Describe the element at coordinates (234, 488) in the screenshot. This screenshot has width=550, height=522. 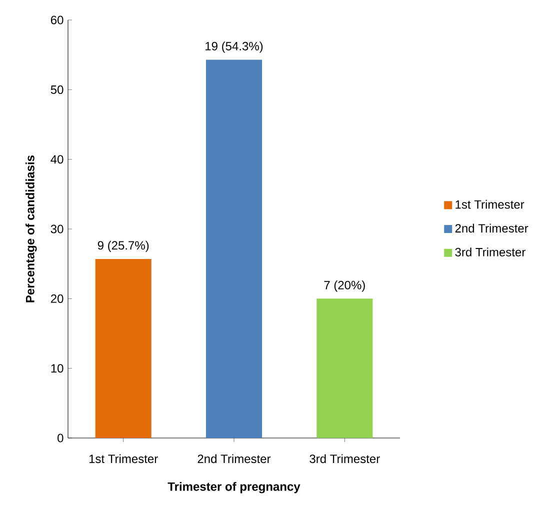
I see `x-axis-title: Trimester of pregnancy` at that location.